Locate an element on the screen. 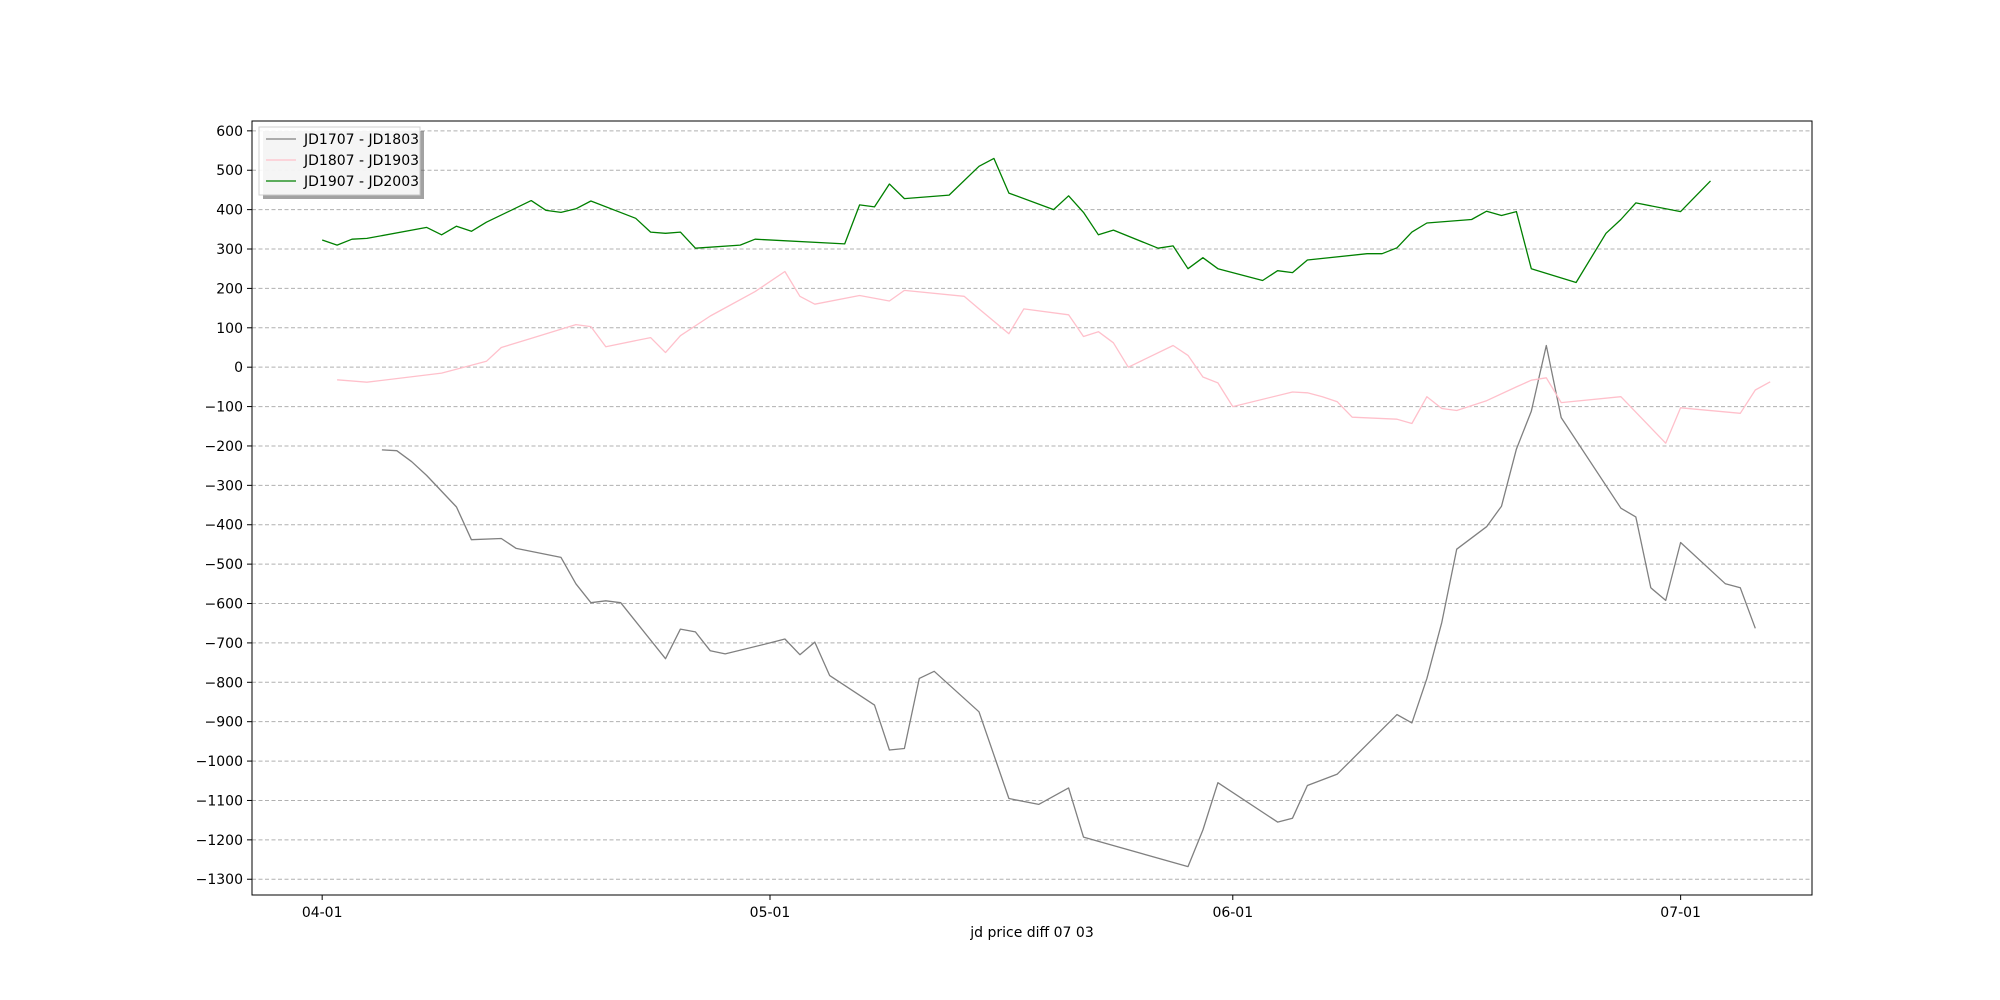 This screenshot has height=1000, width=2000. x-axis-title: jd price diff 07 03 is located at coordinates (1031, 933).